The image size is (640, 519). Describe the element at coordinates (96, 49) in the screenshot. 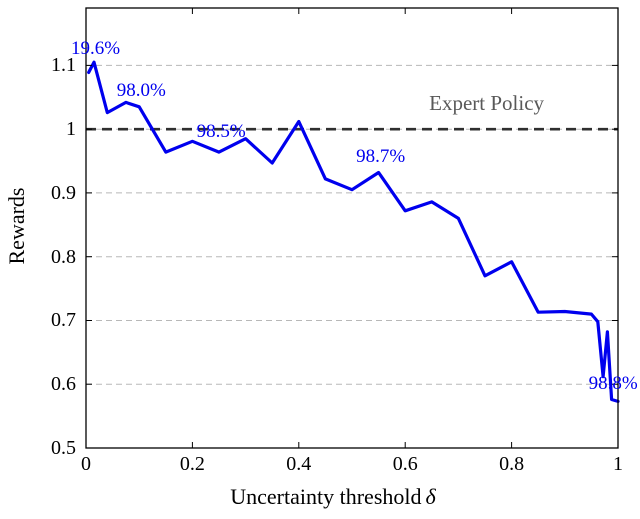

I see `success-rate-annotation: 19.6%` at that location.